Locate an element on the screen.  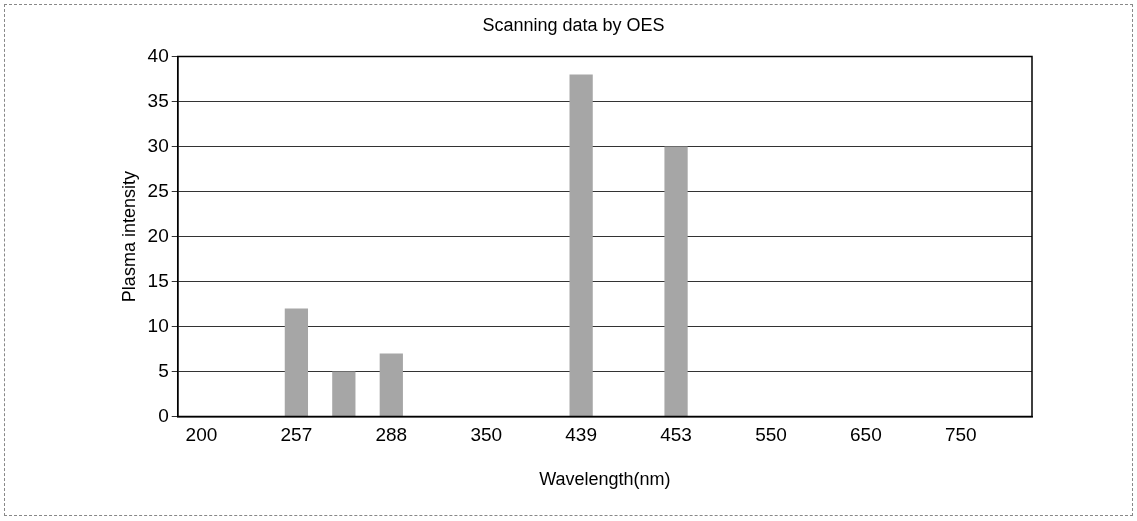
y-tick-label: 0 is located at coordinates (163, 415).